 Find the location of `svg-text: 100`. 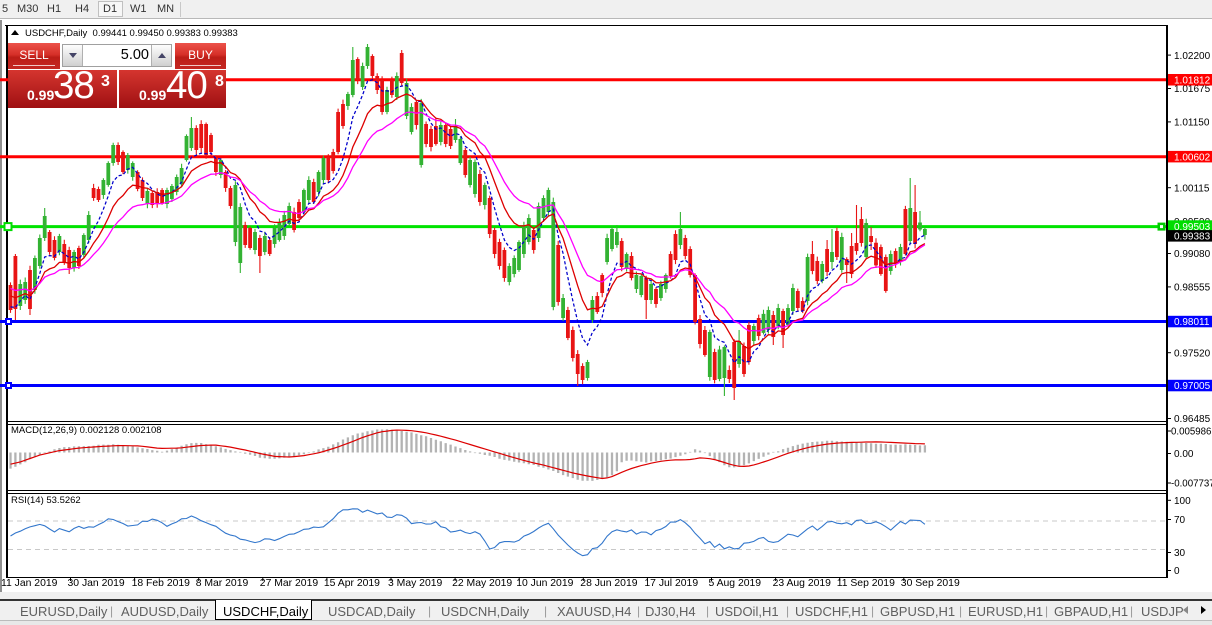

svg-text: 100 is located at coordinates (1182, 501).